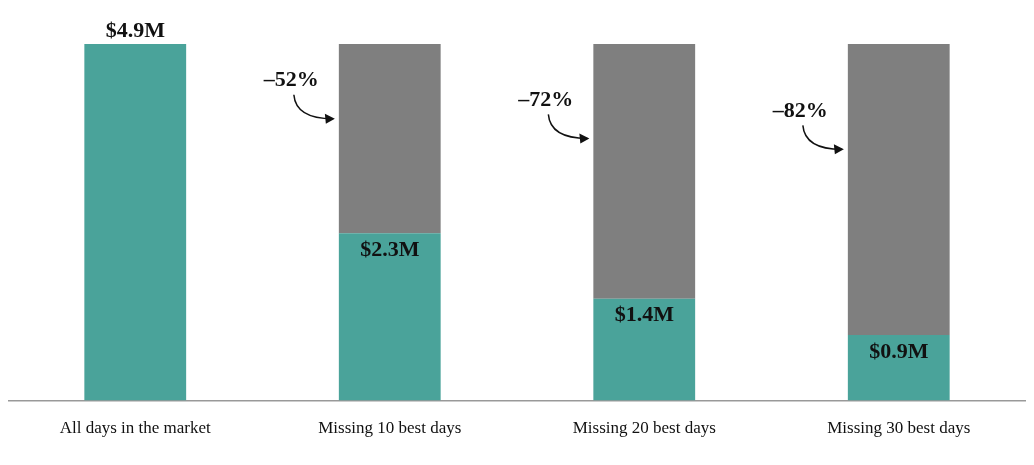  What do you see at coordinates (799, 110) in the screenshot?
I see `annotation: –82%` at bounding box center [799, 110].